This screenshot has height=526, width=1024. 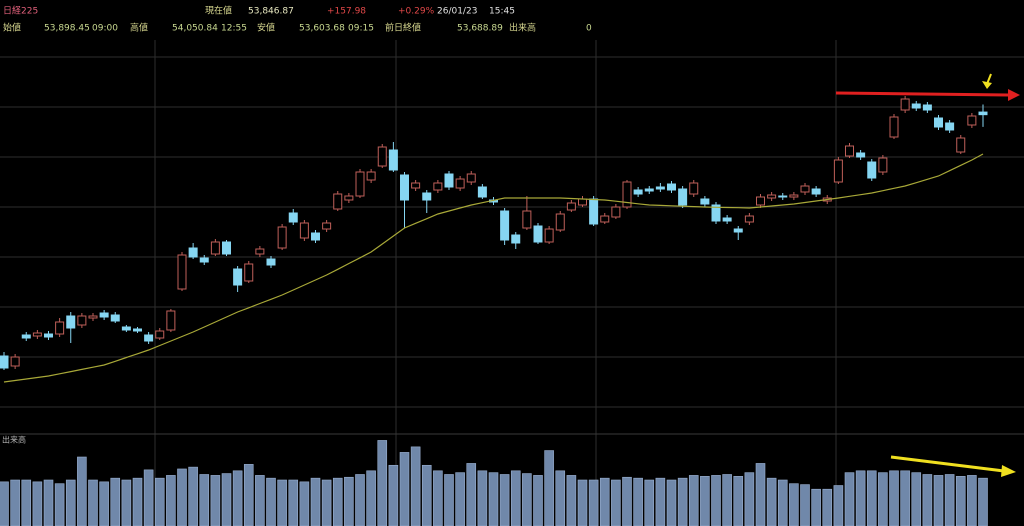 What do you see at coordinates (12, 28) in the screenshot?
I see `quote-label: 始値` at bounding box center [12, 28].